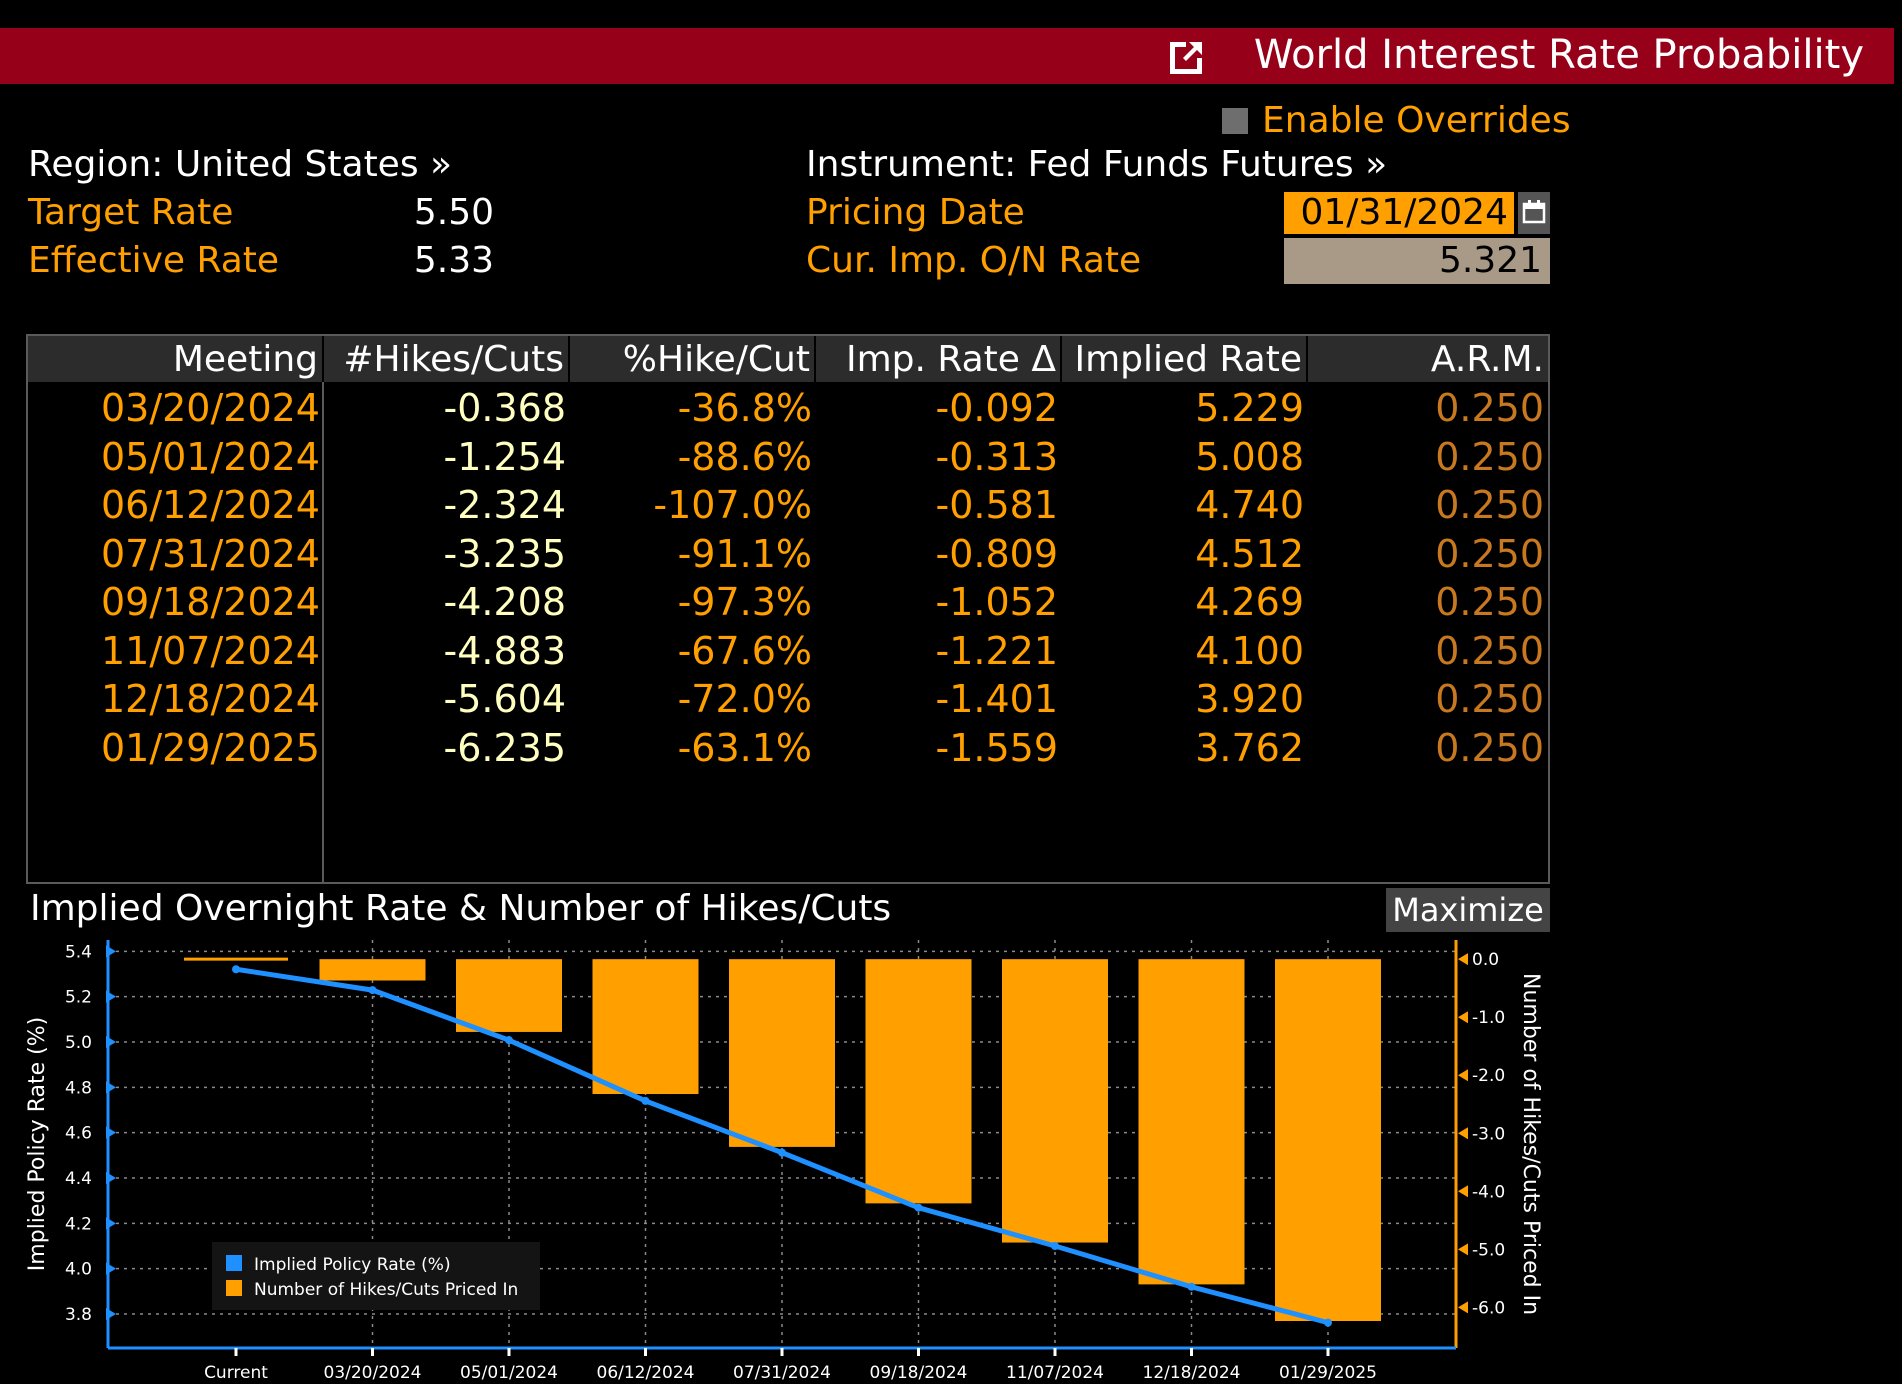  I want to click on cell-pct-hike-cut: -63.1%, so click(744, 747).